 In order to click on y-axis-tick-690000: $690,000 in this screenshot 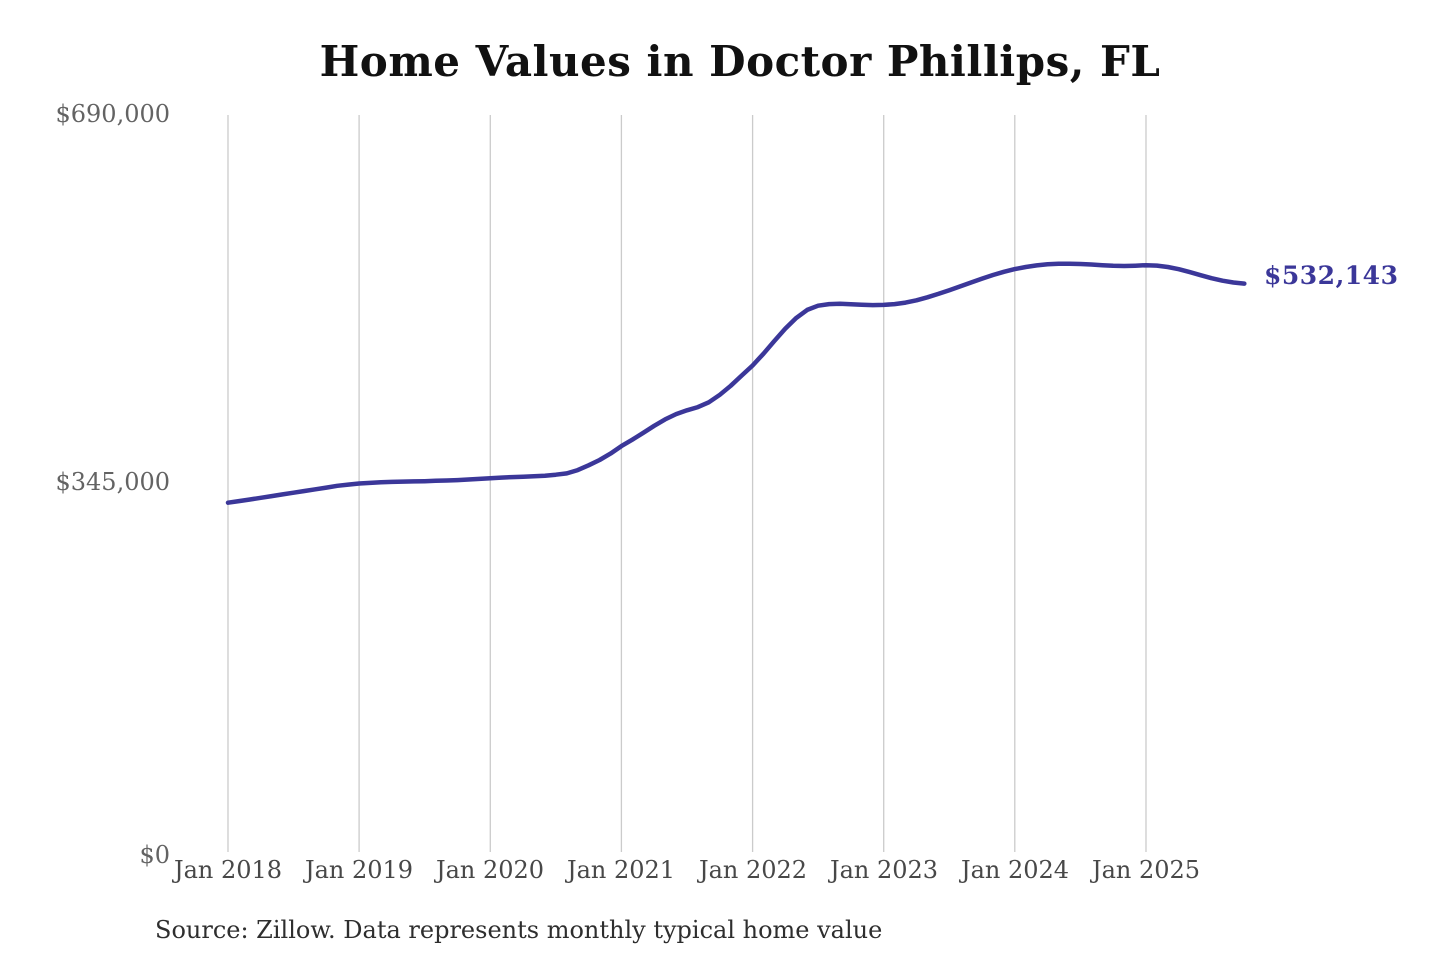, I will do `click(112, 114)`.